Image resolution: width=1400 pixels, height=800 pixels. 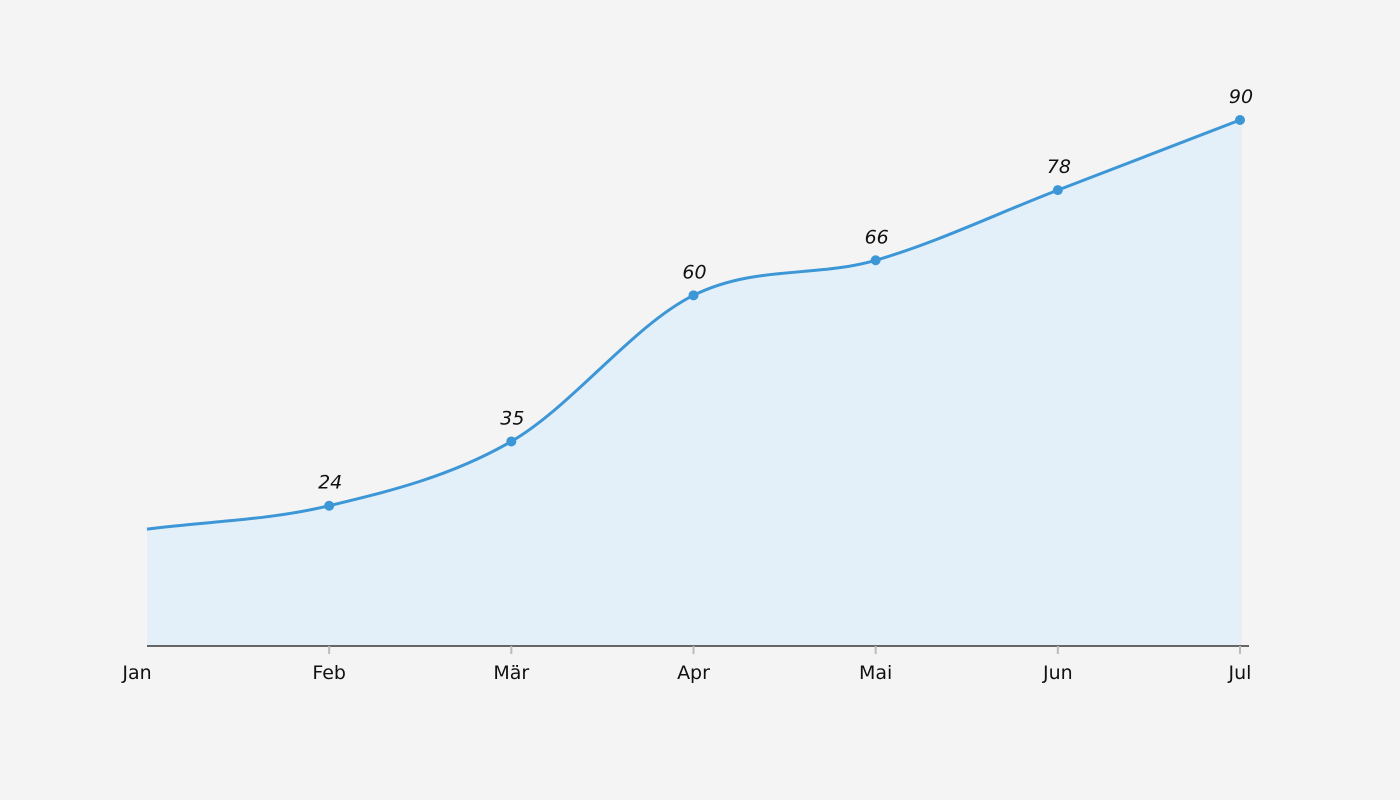 I want to click on x-tick-label: Jun, so click(x=1057, y=673).